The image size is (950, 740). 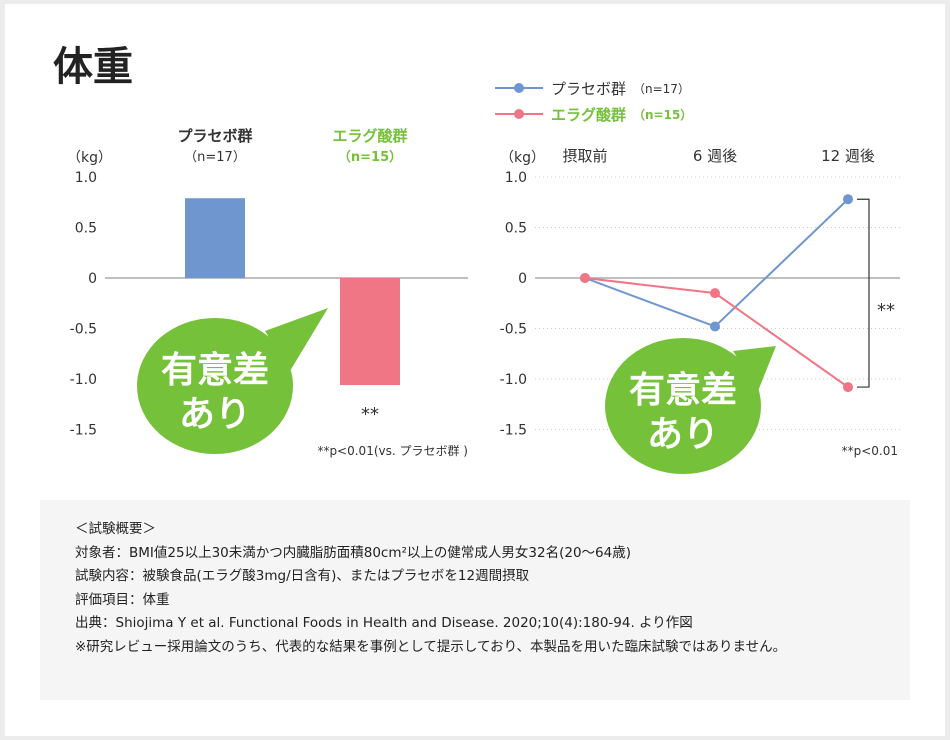 What do you see at coordinates (715, 156) in the screenshot?
I see `x-tick-label: 6 週後` at bounding box center [715, 156].